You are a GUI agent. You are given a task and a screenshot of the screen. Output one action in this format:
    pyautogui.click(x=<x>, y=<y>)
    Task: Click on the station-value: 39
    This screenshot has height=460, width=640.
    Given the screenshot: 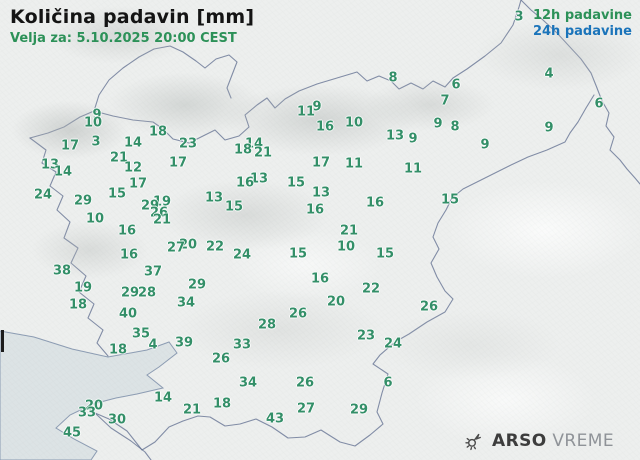 What is the action you would take?
    pyautogui.click(x=184, y=343)
    